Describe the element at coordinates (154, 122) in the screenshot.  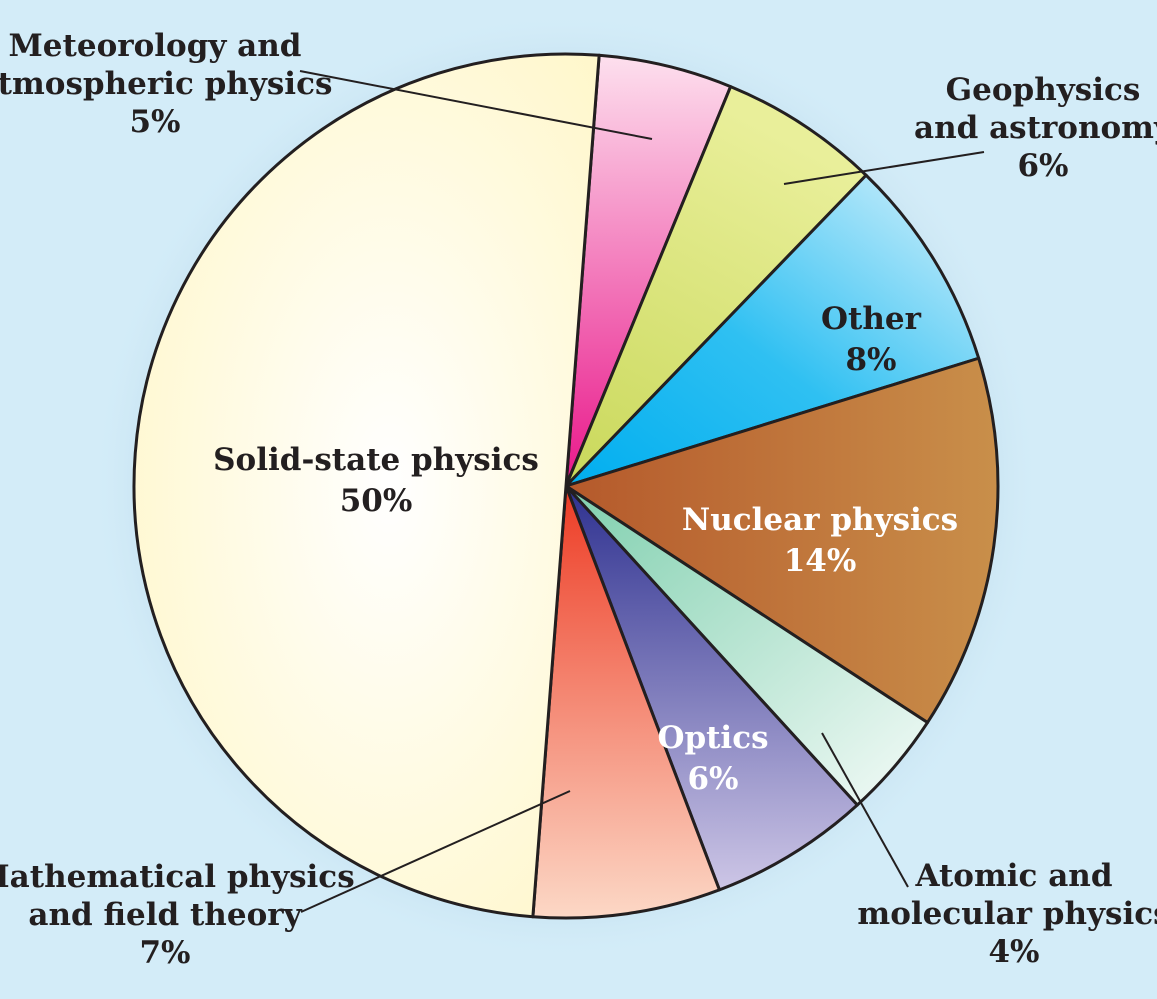
I see `label-meteo-percent: 5%` at that location.